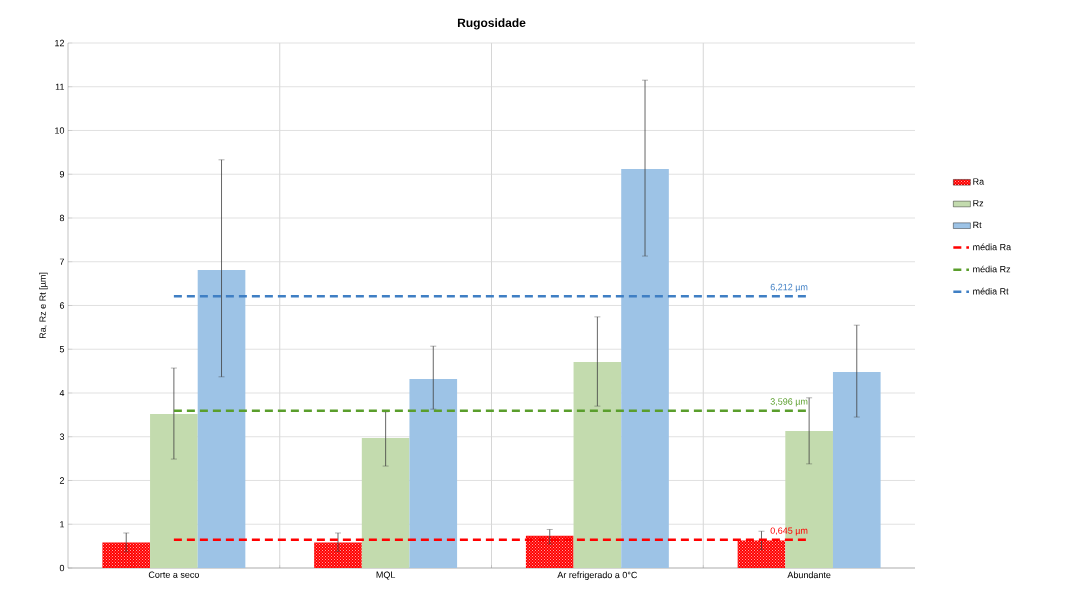 The image size is (1073, 597). Describe the element at coordinates (977, 225) in the screenshot. I see `legend-label: Rt` at that location.